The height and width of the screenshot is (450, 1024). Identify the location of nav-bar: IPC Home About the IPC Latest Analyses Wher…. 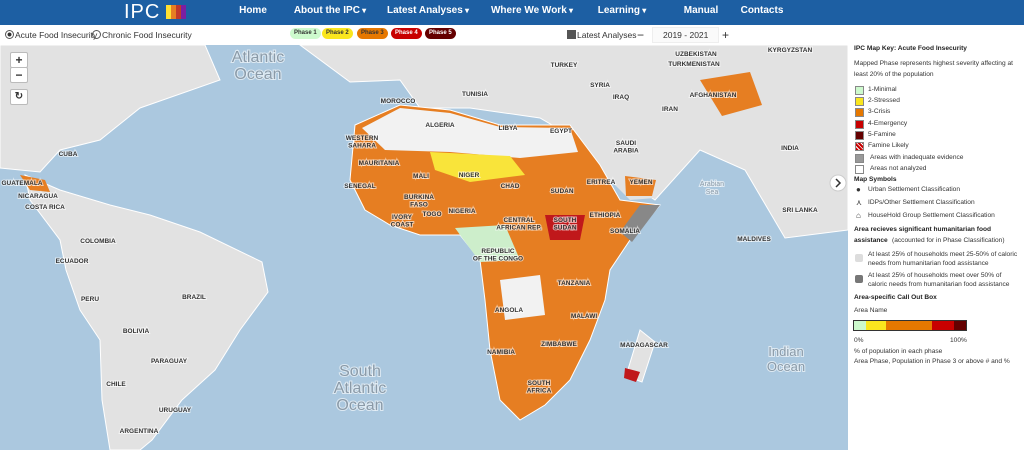
(512, 12).